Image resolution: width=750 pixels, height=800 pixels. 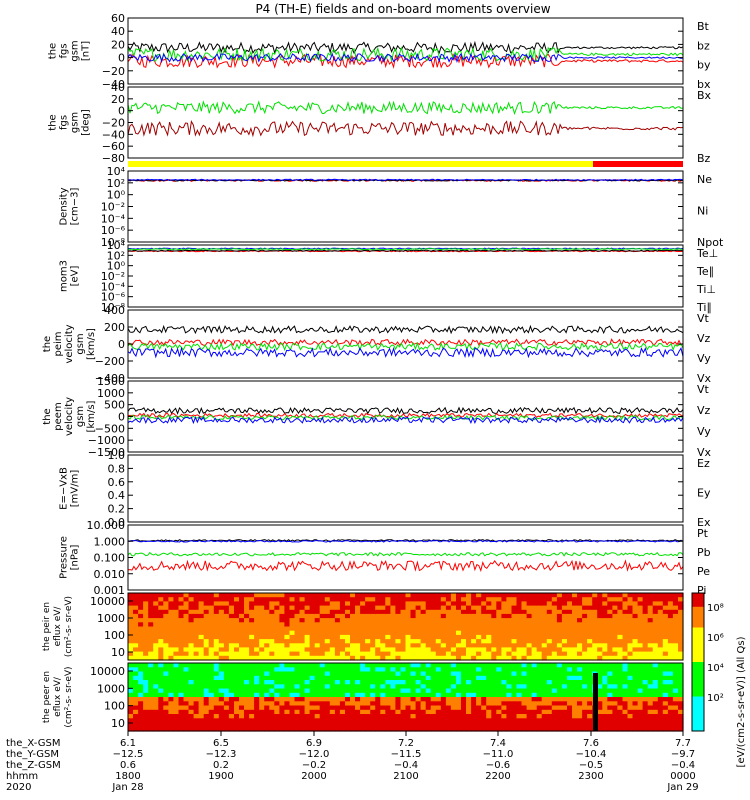 I want to click on y-tick-label: 0.8, so click(x=117, y=468).